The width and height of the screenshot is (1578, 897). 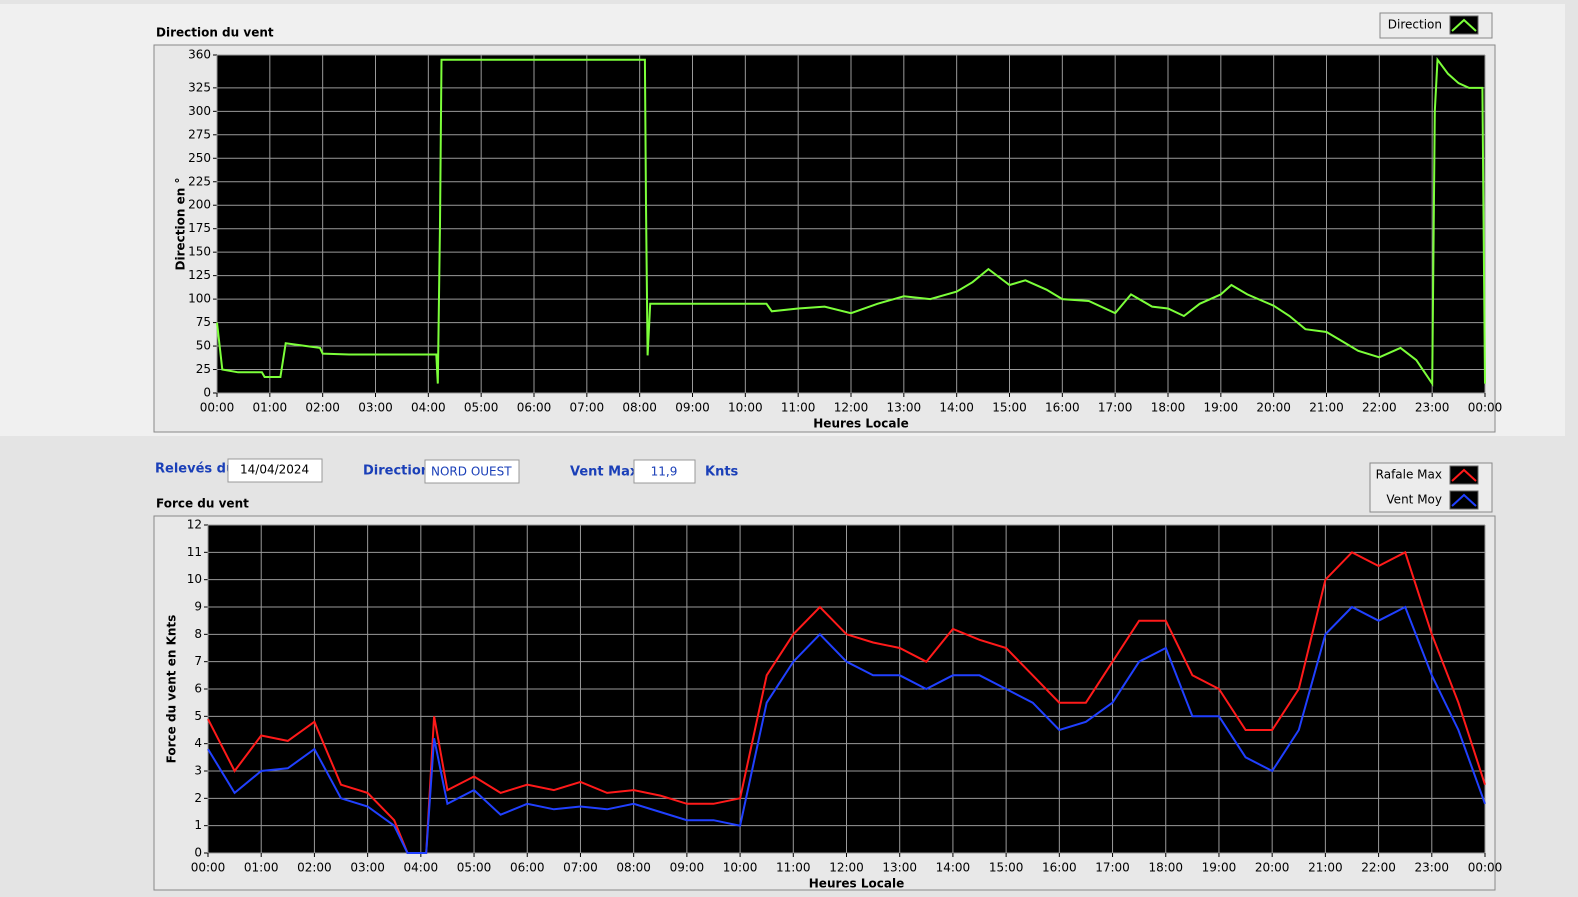 What do you see at coordinates (722, 472) in the screenshot?
I see `unit: Knts` at bounding box center [722, 472].